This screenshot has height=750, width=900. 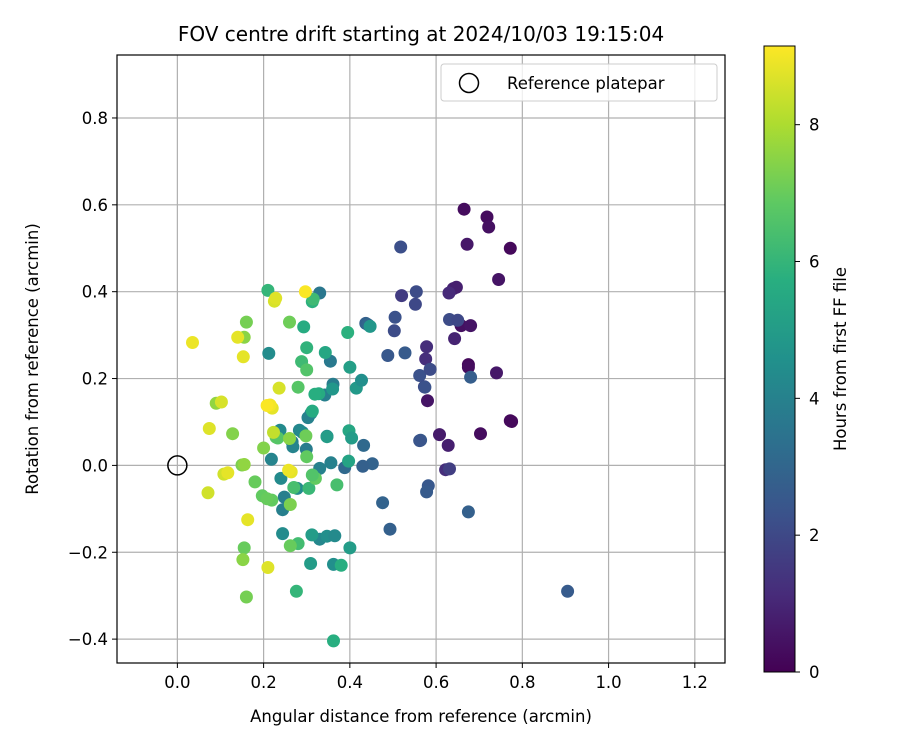 I want to click on y-tick-label: −0.2, so click(x=88, y=552).